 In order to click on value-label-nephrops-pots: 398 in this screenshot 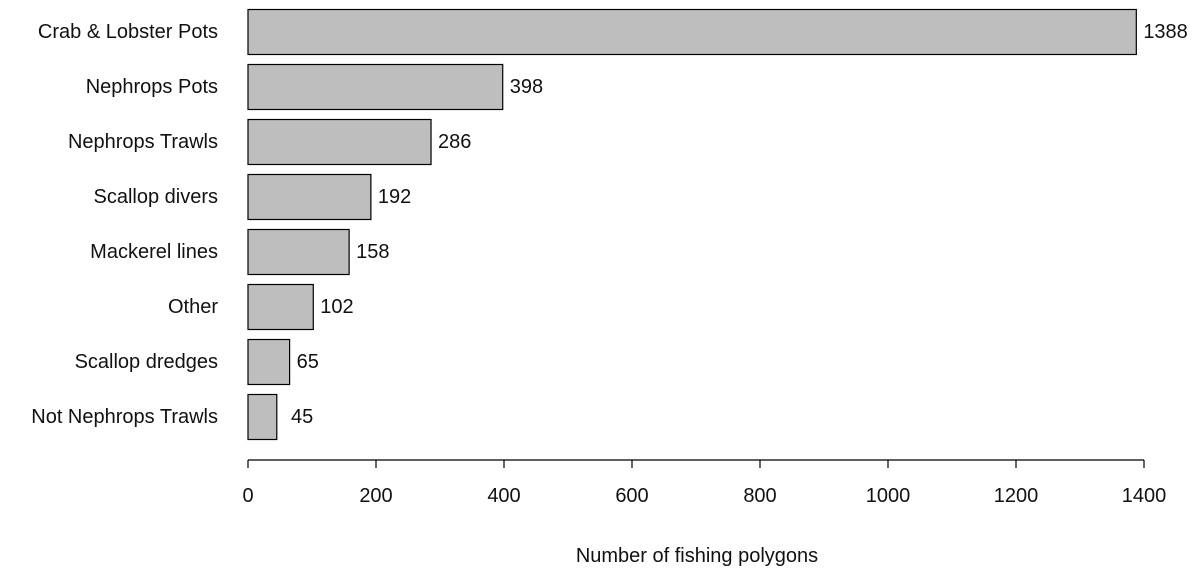, I will do `click(526, 87)`.